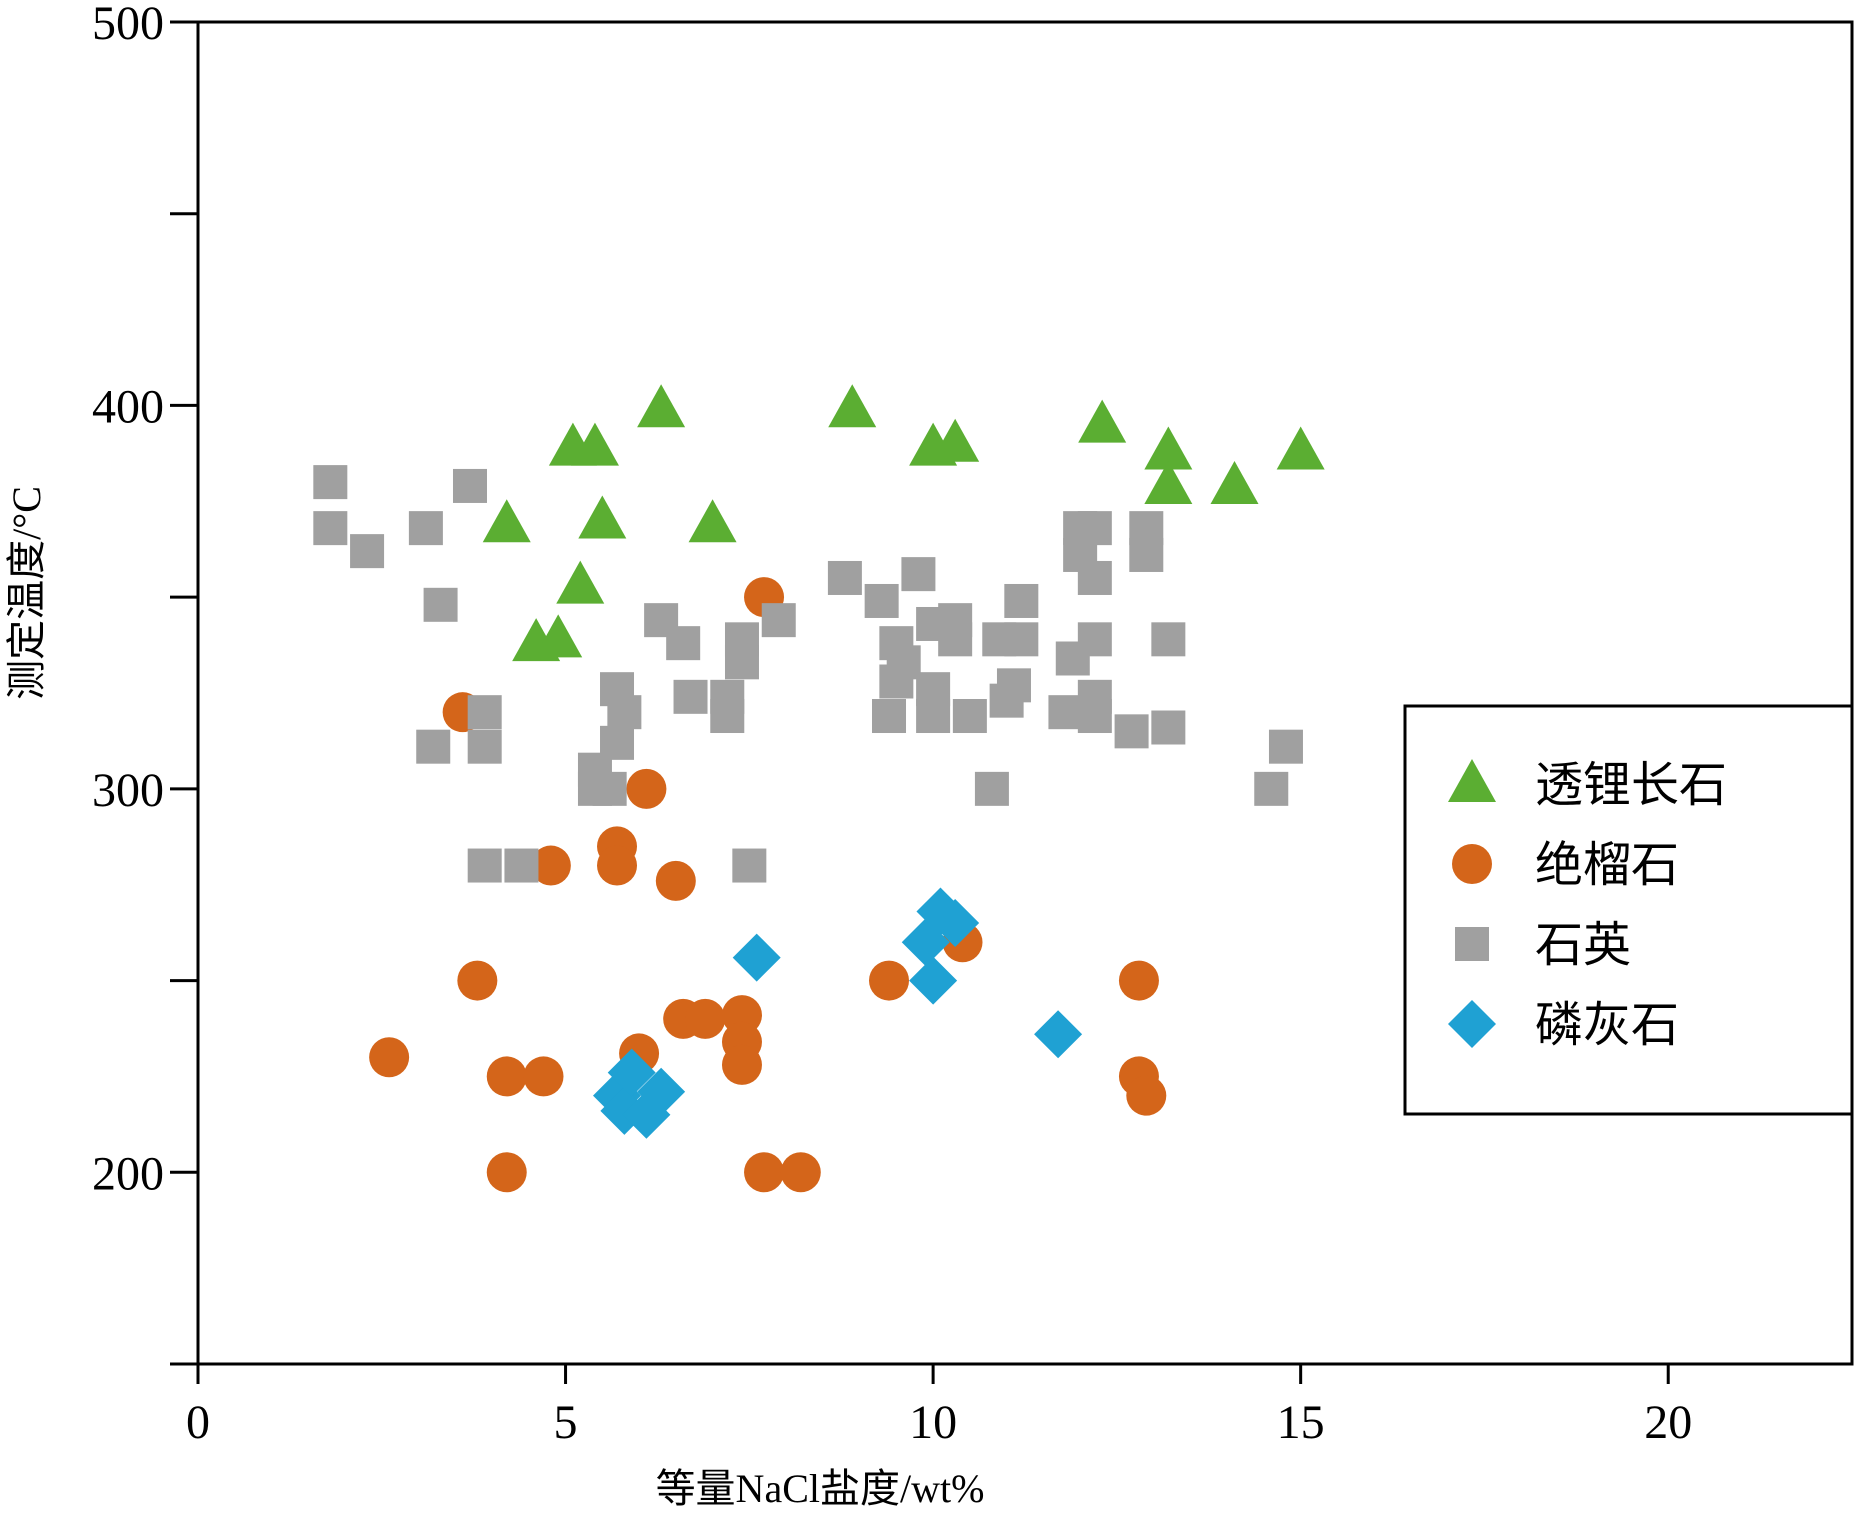 This screenshot has width=1854, height=1515. What do you see at coordinates (1583, 945) in the screenshot?
I see `legend-label: 石英` at bounding box center [1583, 945].